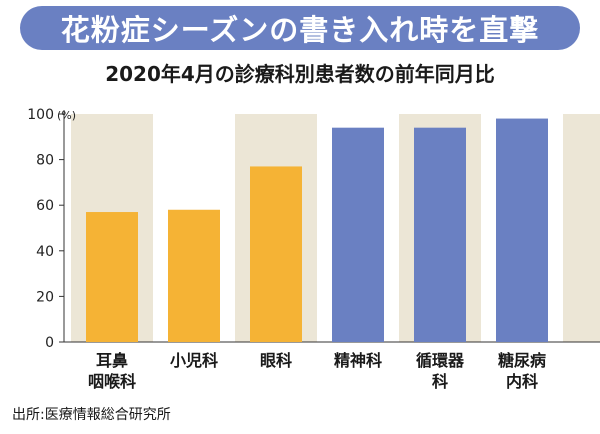 The height and width of the screenshot is (434, 600). I want to click on x-category-label: 科, so click(440, 381).